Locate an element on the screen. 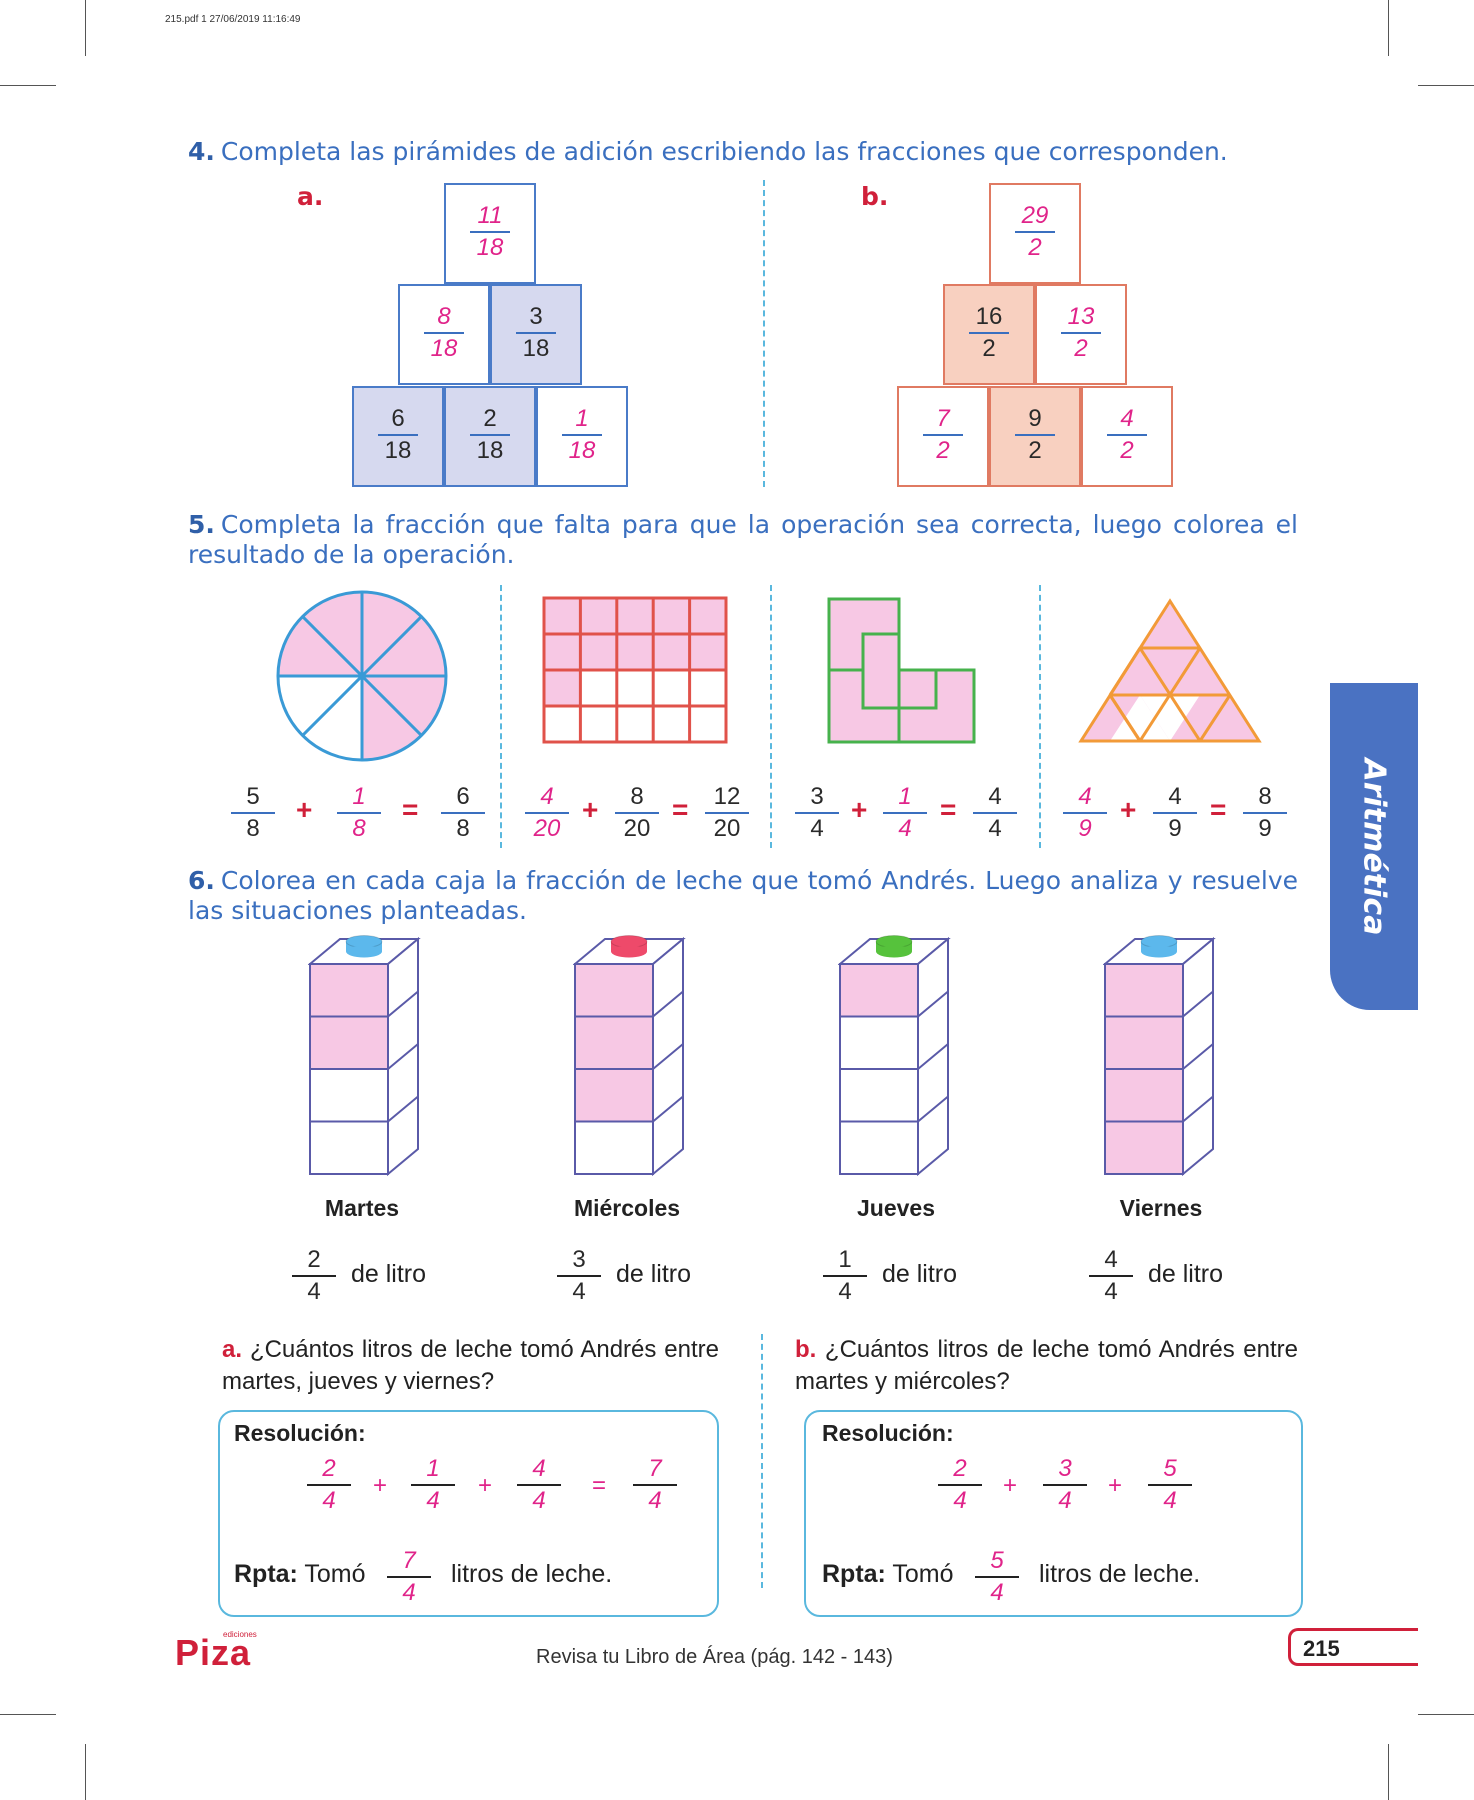 The width and height of the screenshot is (1474, 1800). pyramid-a-bot-right is located at coordinates (582, 436).